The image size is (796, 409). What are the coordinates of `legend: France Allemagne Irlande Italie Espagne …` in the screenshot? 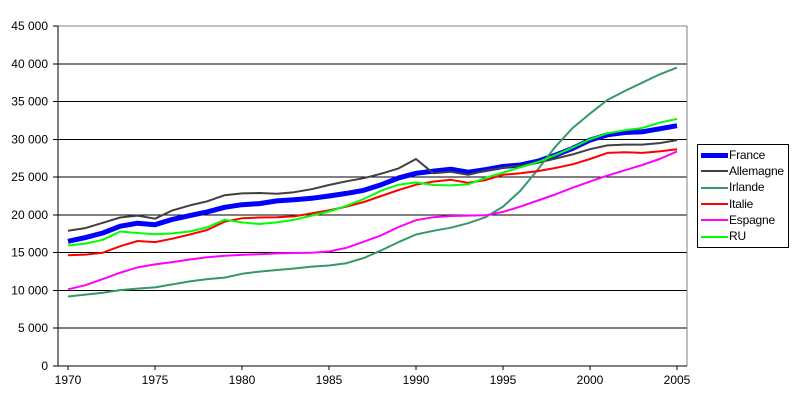 It's located at (743, 196).